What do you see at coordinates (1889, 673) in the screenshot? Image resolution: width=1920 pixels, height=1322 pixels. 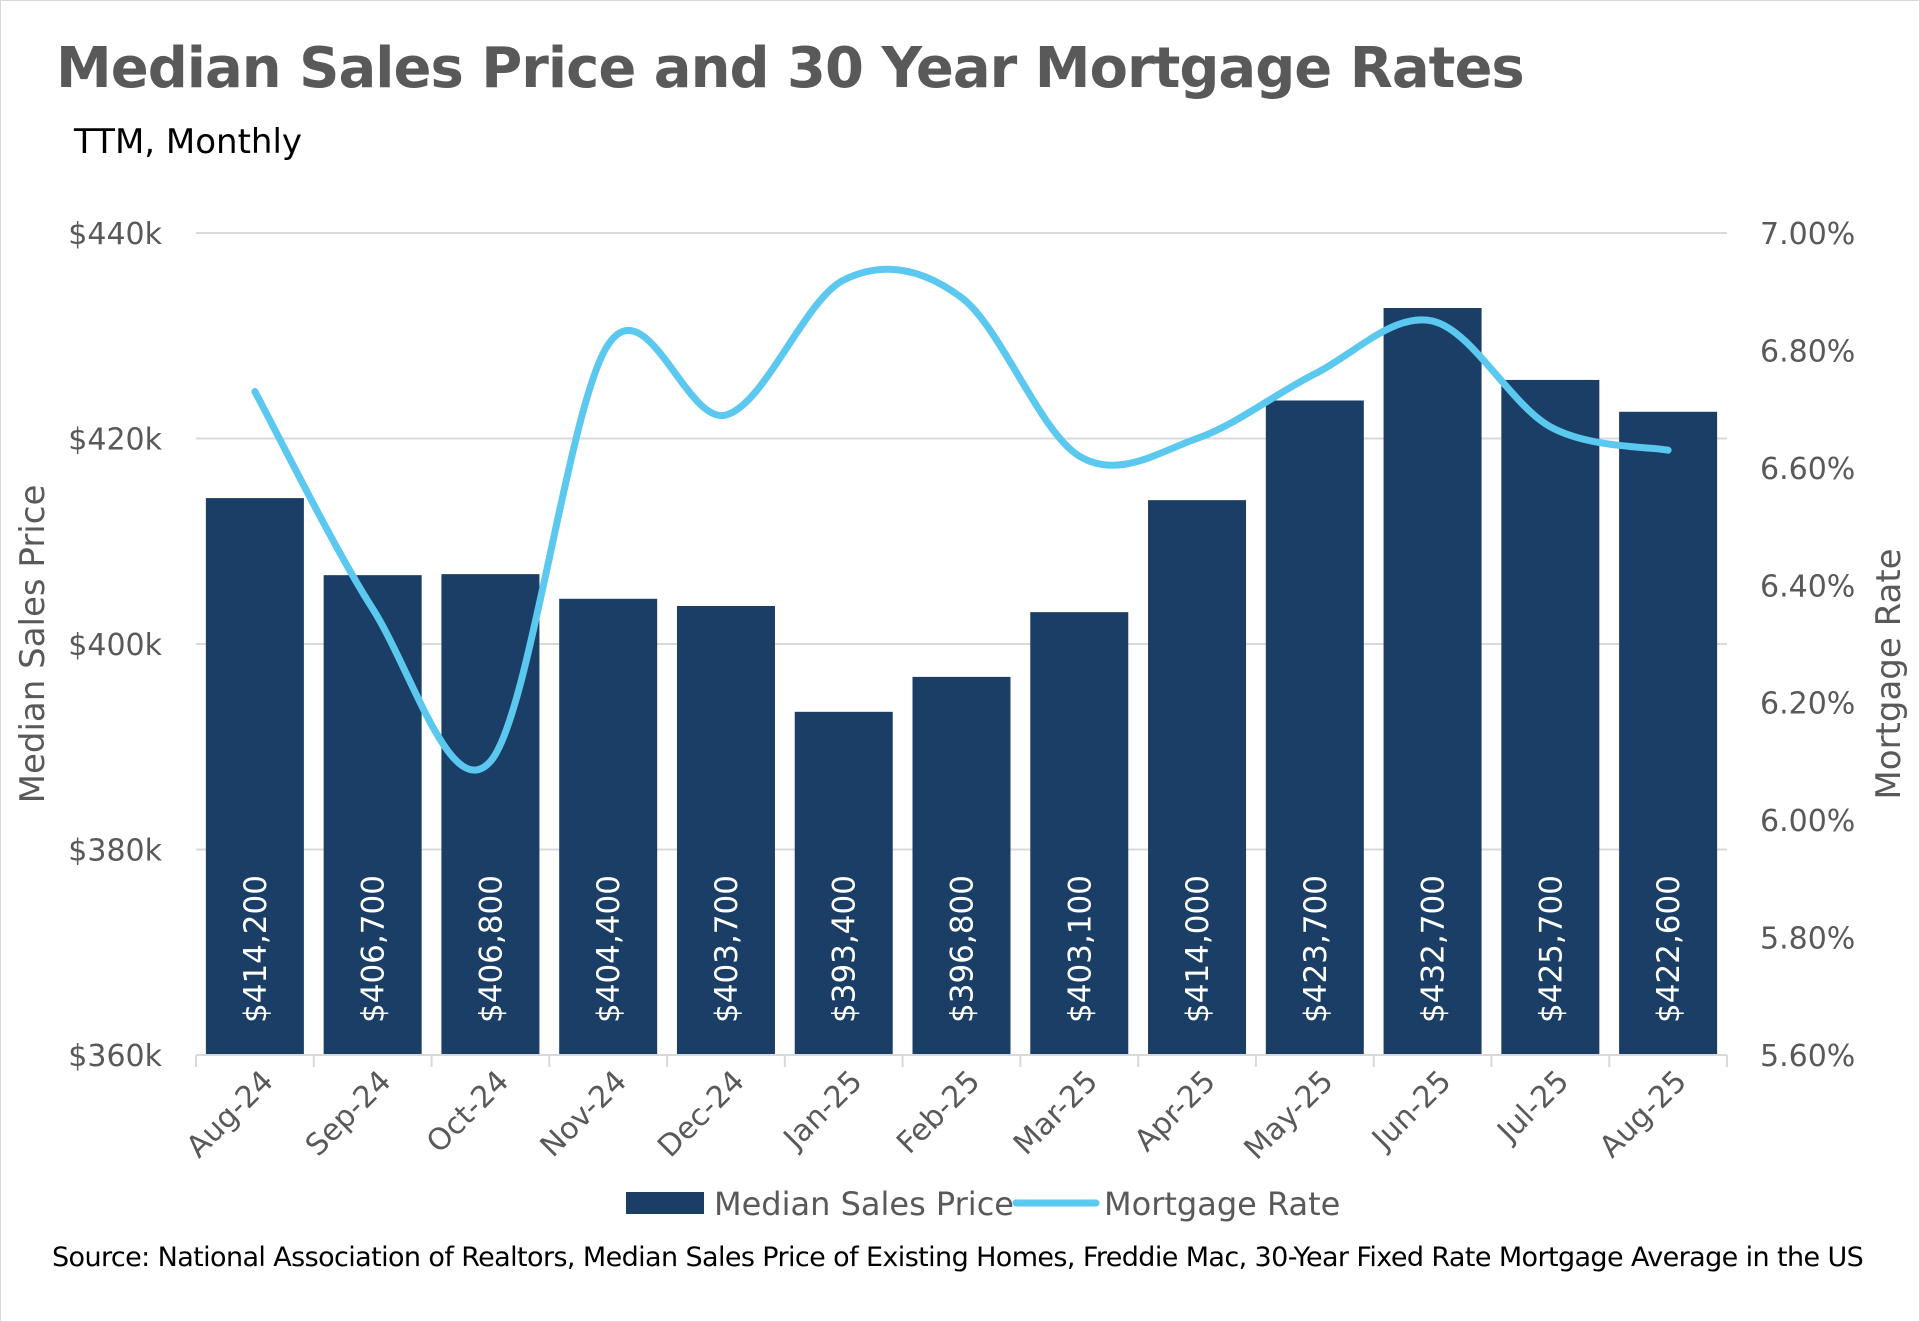 I see `y-right-axis-label: Mortgage Rate` at bounding box center [1889, 673].